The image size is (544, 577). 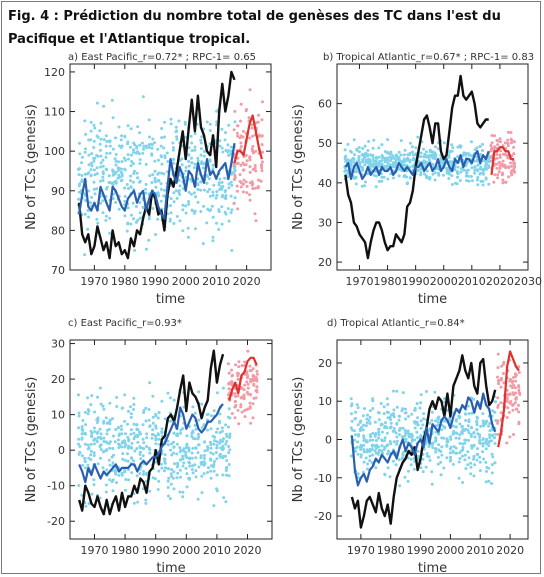 I want to click on y-tick-label: 10, so click(x=325, y=401).